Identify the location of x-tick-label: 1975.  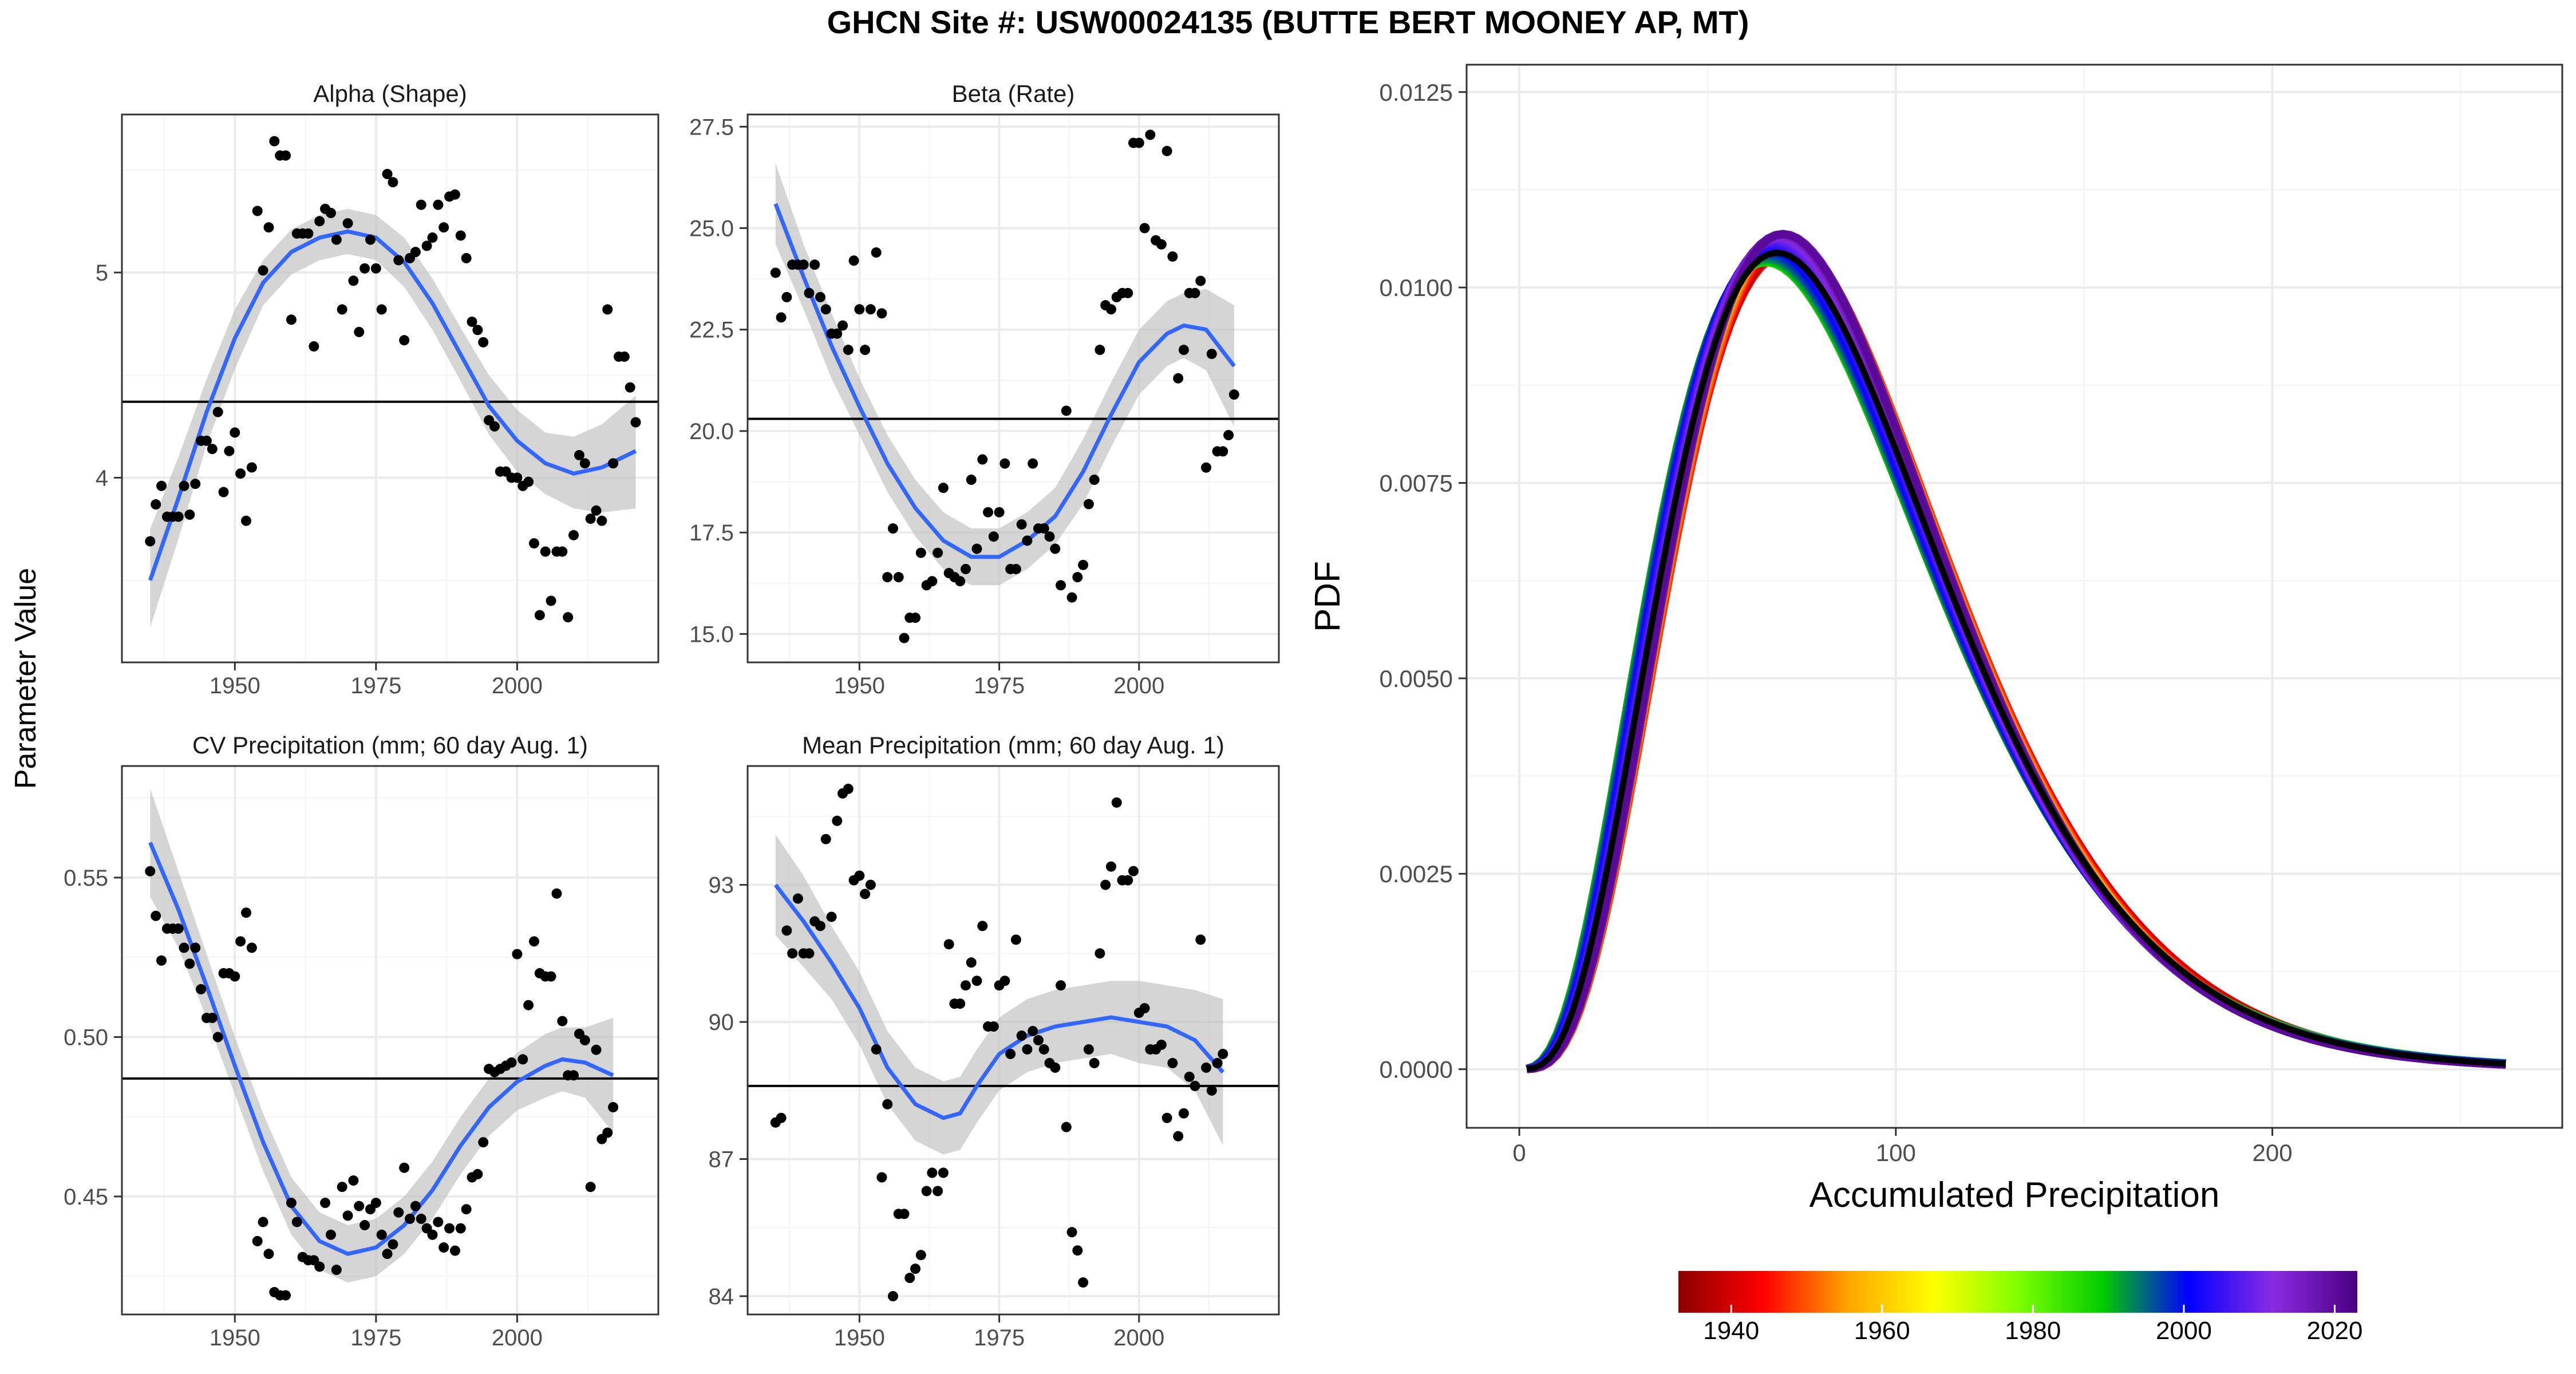
(375, 685).